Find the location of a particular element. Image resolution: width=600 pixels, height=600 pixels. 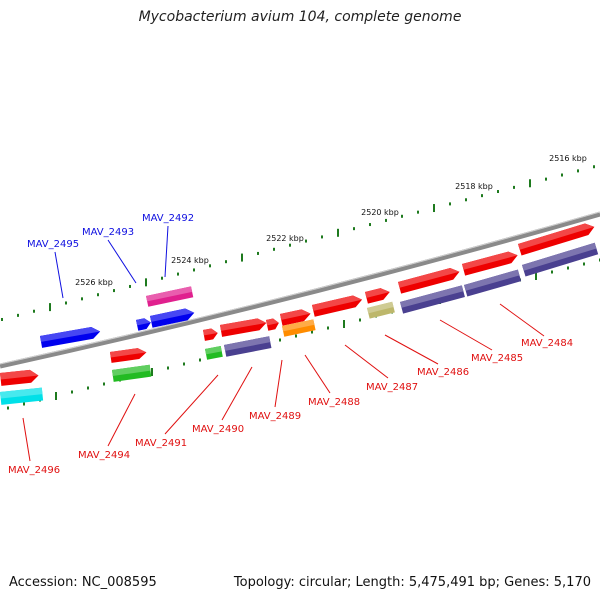

gene-label: MAV_2485 is located at coordinates (497, 358).